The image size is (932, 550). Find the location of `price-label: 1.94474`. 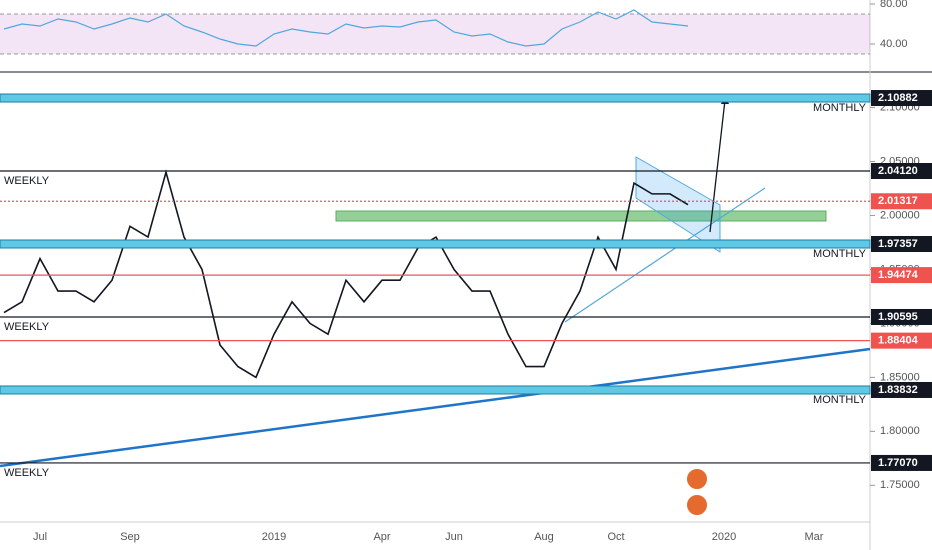

price-label: 1.94474 is located at coordinates (898, 275).